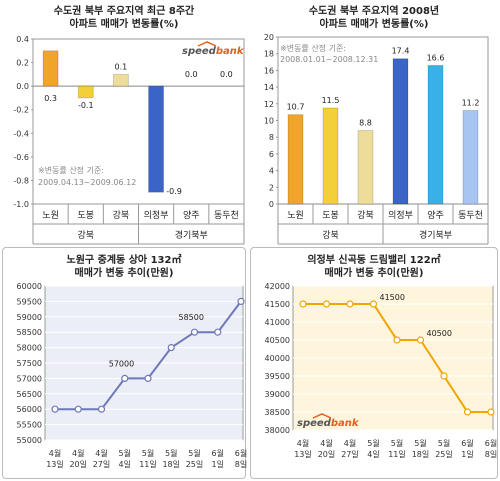 This screenshot has height=481, width=500. What do you see at coordinates (195, 464) in the screenshot?
I see `x-tick-label: 25일` at bounding box center [195, 464].